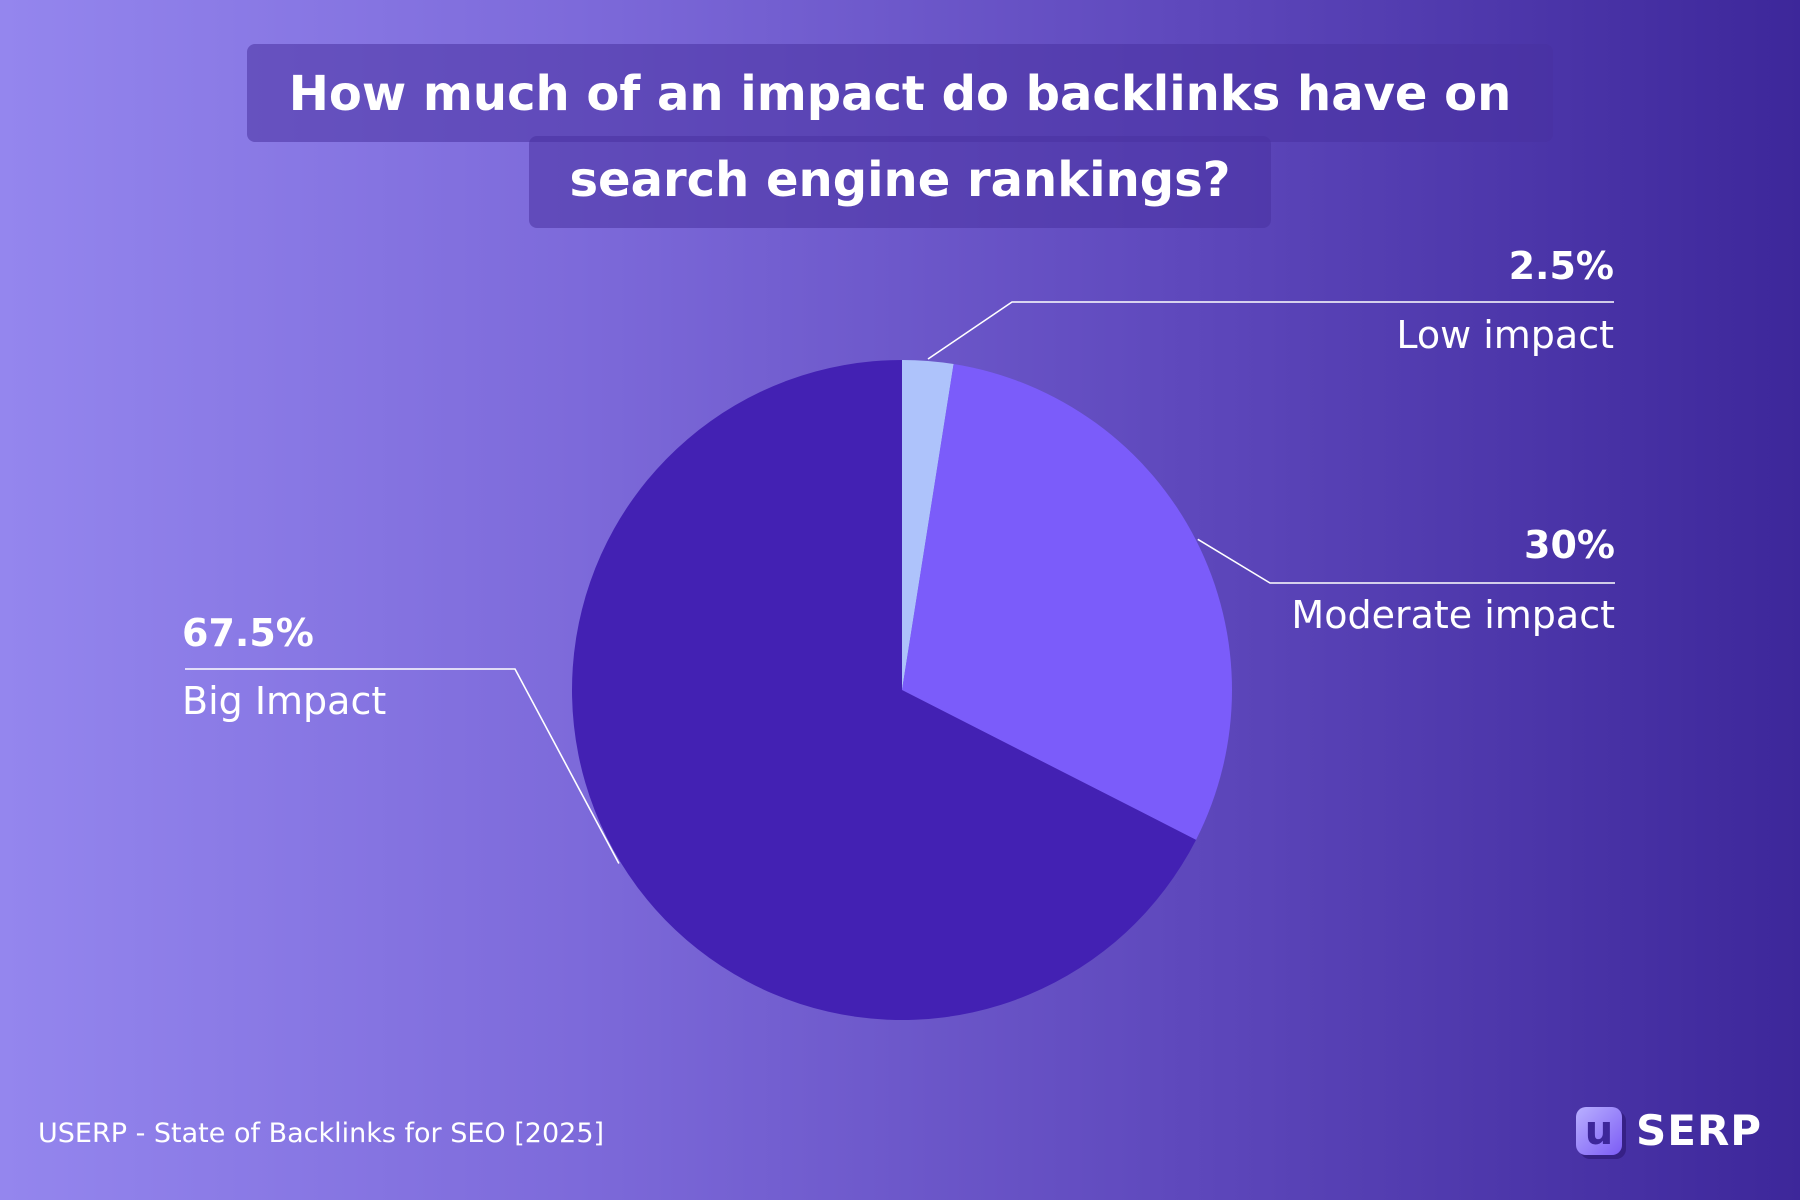 This screenshot has height=1200, width=1800. What do you see at coordinates (1599, 1130) in the screenshot?
I see `logo-mark-icon: u` at bounding box center [1599, 1130].